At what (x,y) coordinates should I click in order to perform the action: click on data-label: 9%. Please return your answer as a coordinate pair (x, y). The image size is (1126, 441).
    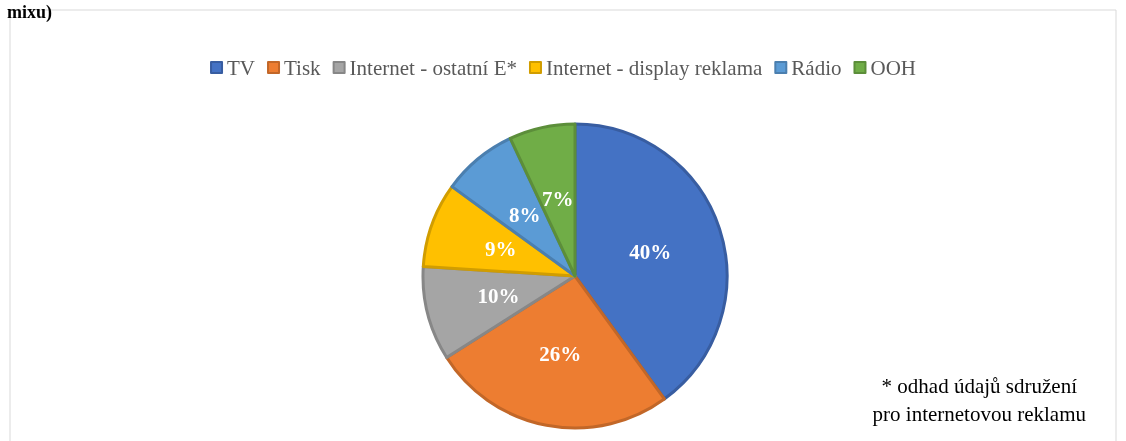
    Looking at the image, I should click on (500, 249).